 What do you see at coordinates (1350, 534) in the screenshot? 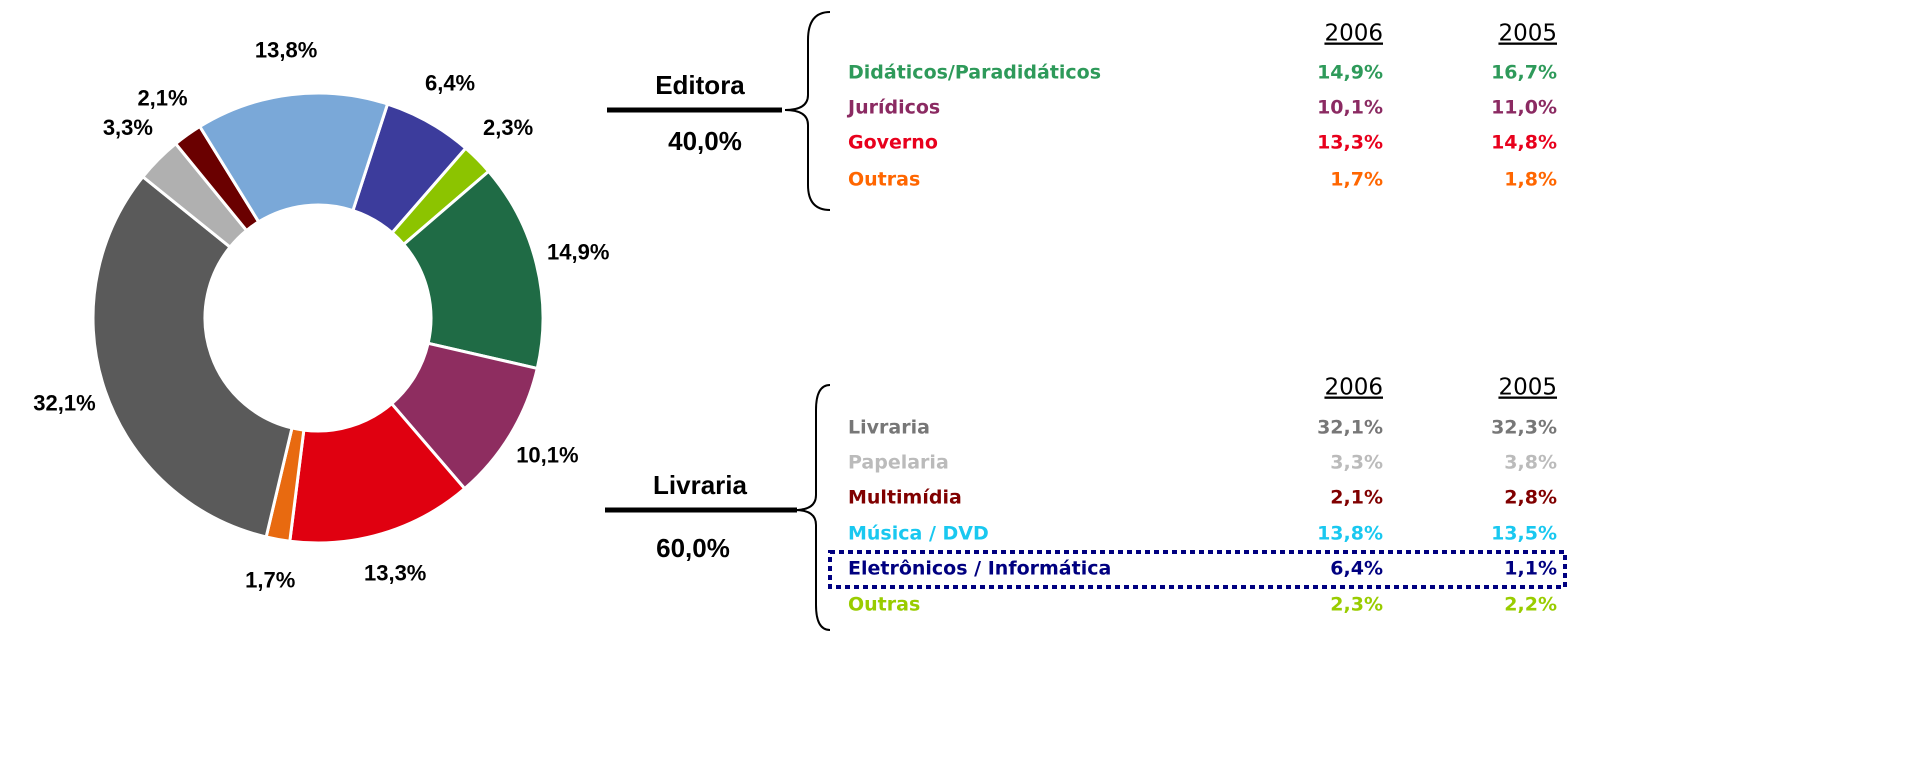
I see `row-value: 13,8%` at bounding box center [1350, 534].